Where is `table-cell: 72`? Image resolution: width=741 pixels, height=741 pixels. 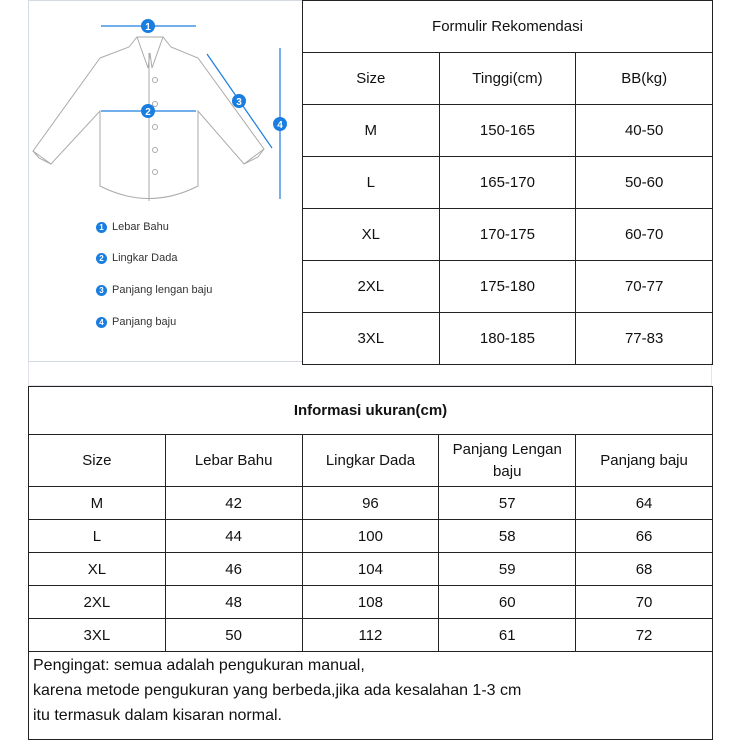 table-cell: 72 is located at coordinates (644, 635).